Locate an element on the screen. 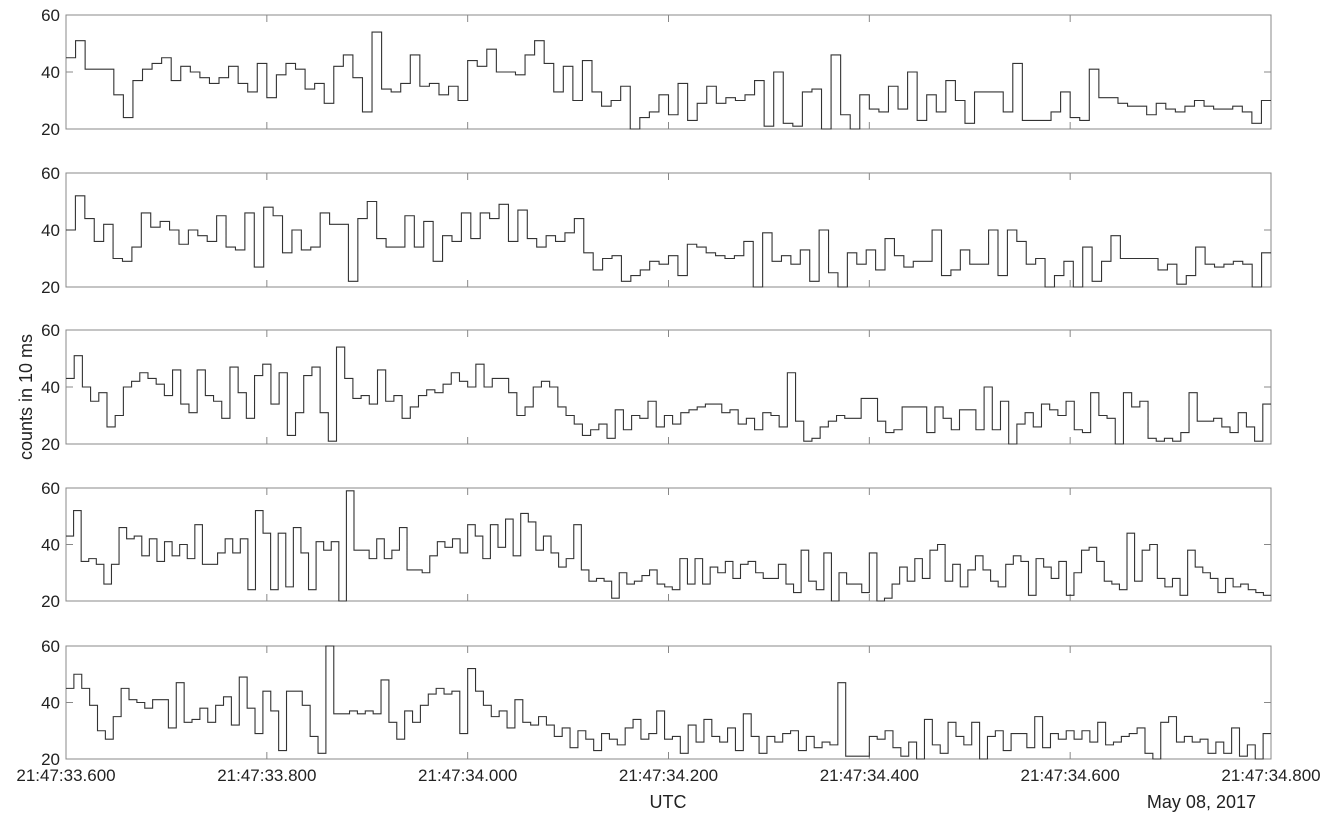  x-tick-label-7: 21:47:34.800 is located at coordinates (1270, 775).